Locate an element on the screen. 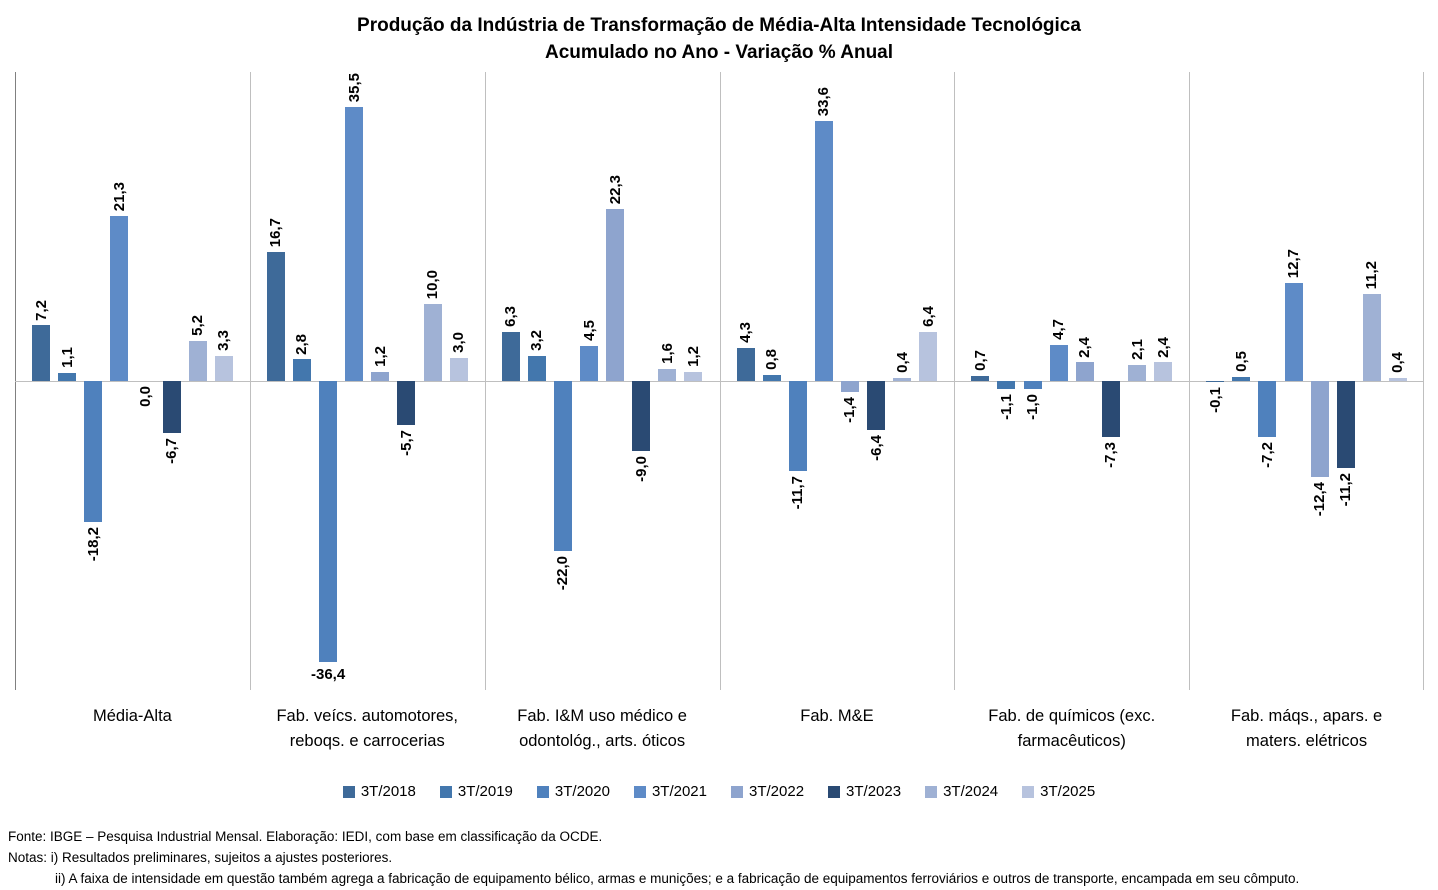 The width and height of the screenshot is (1438, 890). category-label: Fab. M&E is located at coordinates (837, 716).